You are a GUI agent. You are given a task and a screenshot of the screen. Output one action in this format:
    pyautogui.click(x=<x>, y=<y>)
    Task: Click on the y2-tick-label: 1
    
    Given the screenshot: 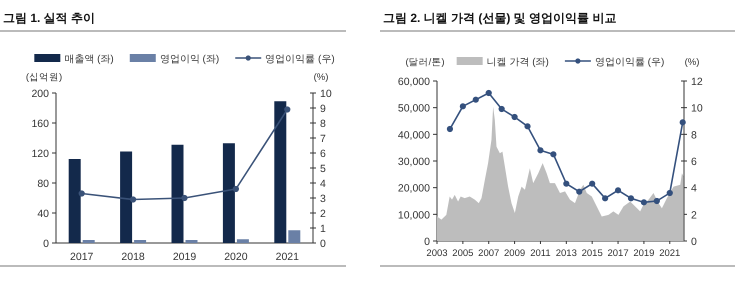 What is the action you would take?
    pyautogui.click(x=323, y=229)
    